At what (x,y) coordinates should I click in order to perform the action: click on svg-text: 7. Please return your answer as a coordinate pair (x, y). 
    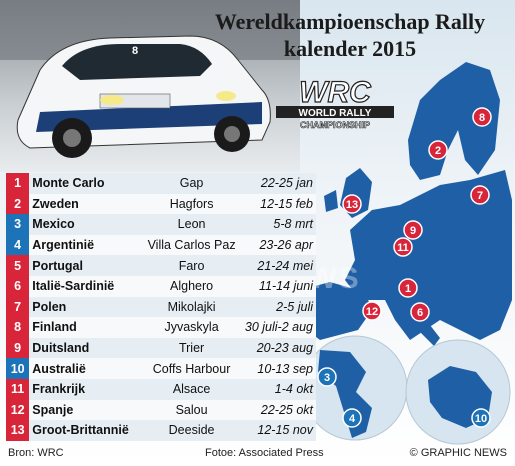
    Looking at the image, I should click on (480, 196).